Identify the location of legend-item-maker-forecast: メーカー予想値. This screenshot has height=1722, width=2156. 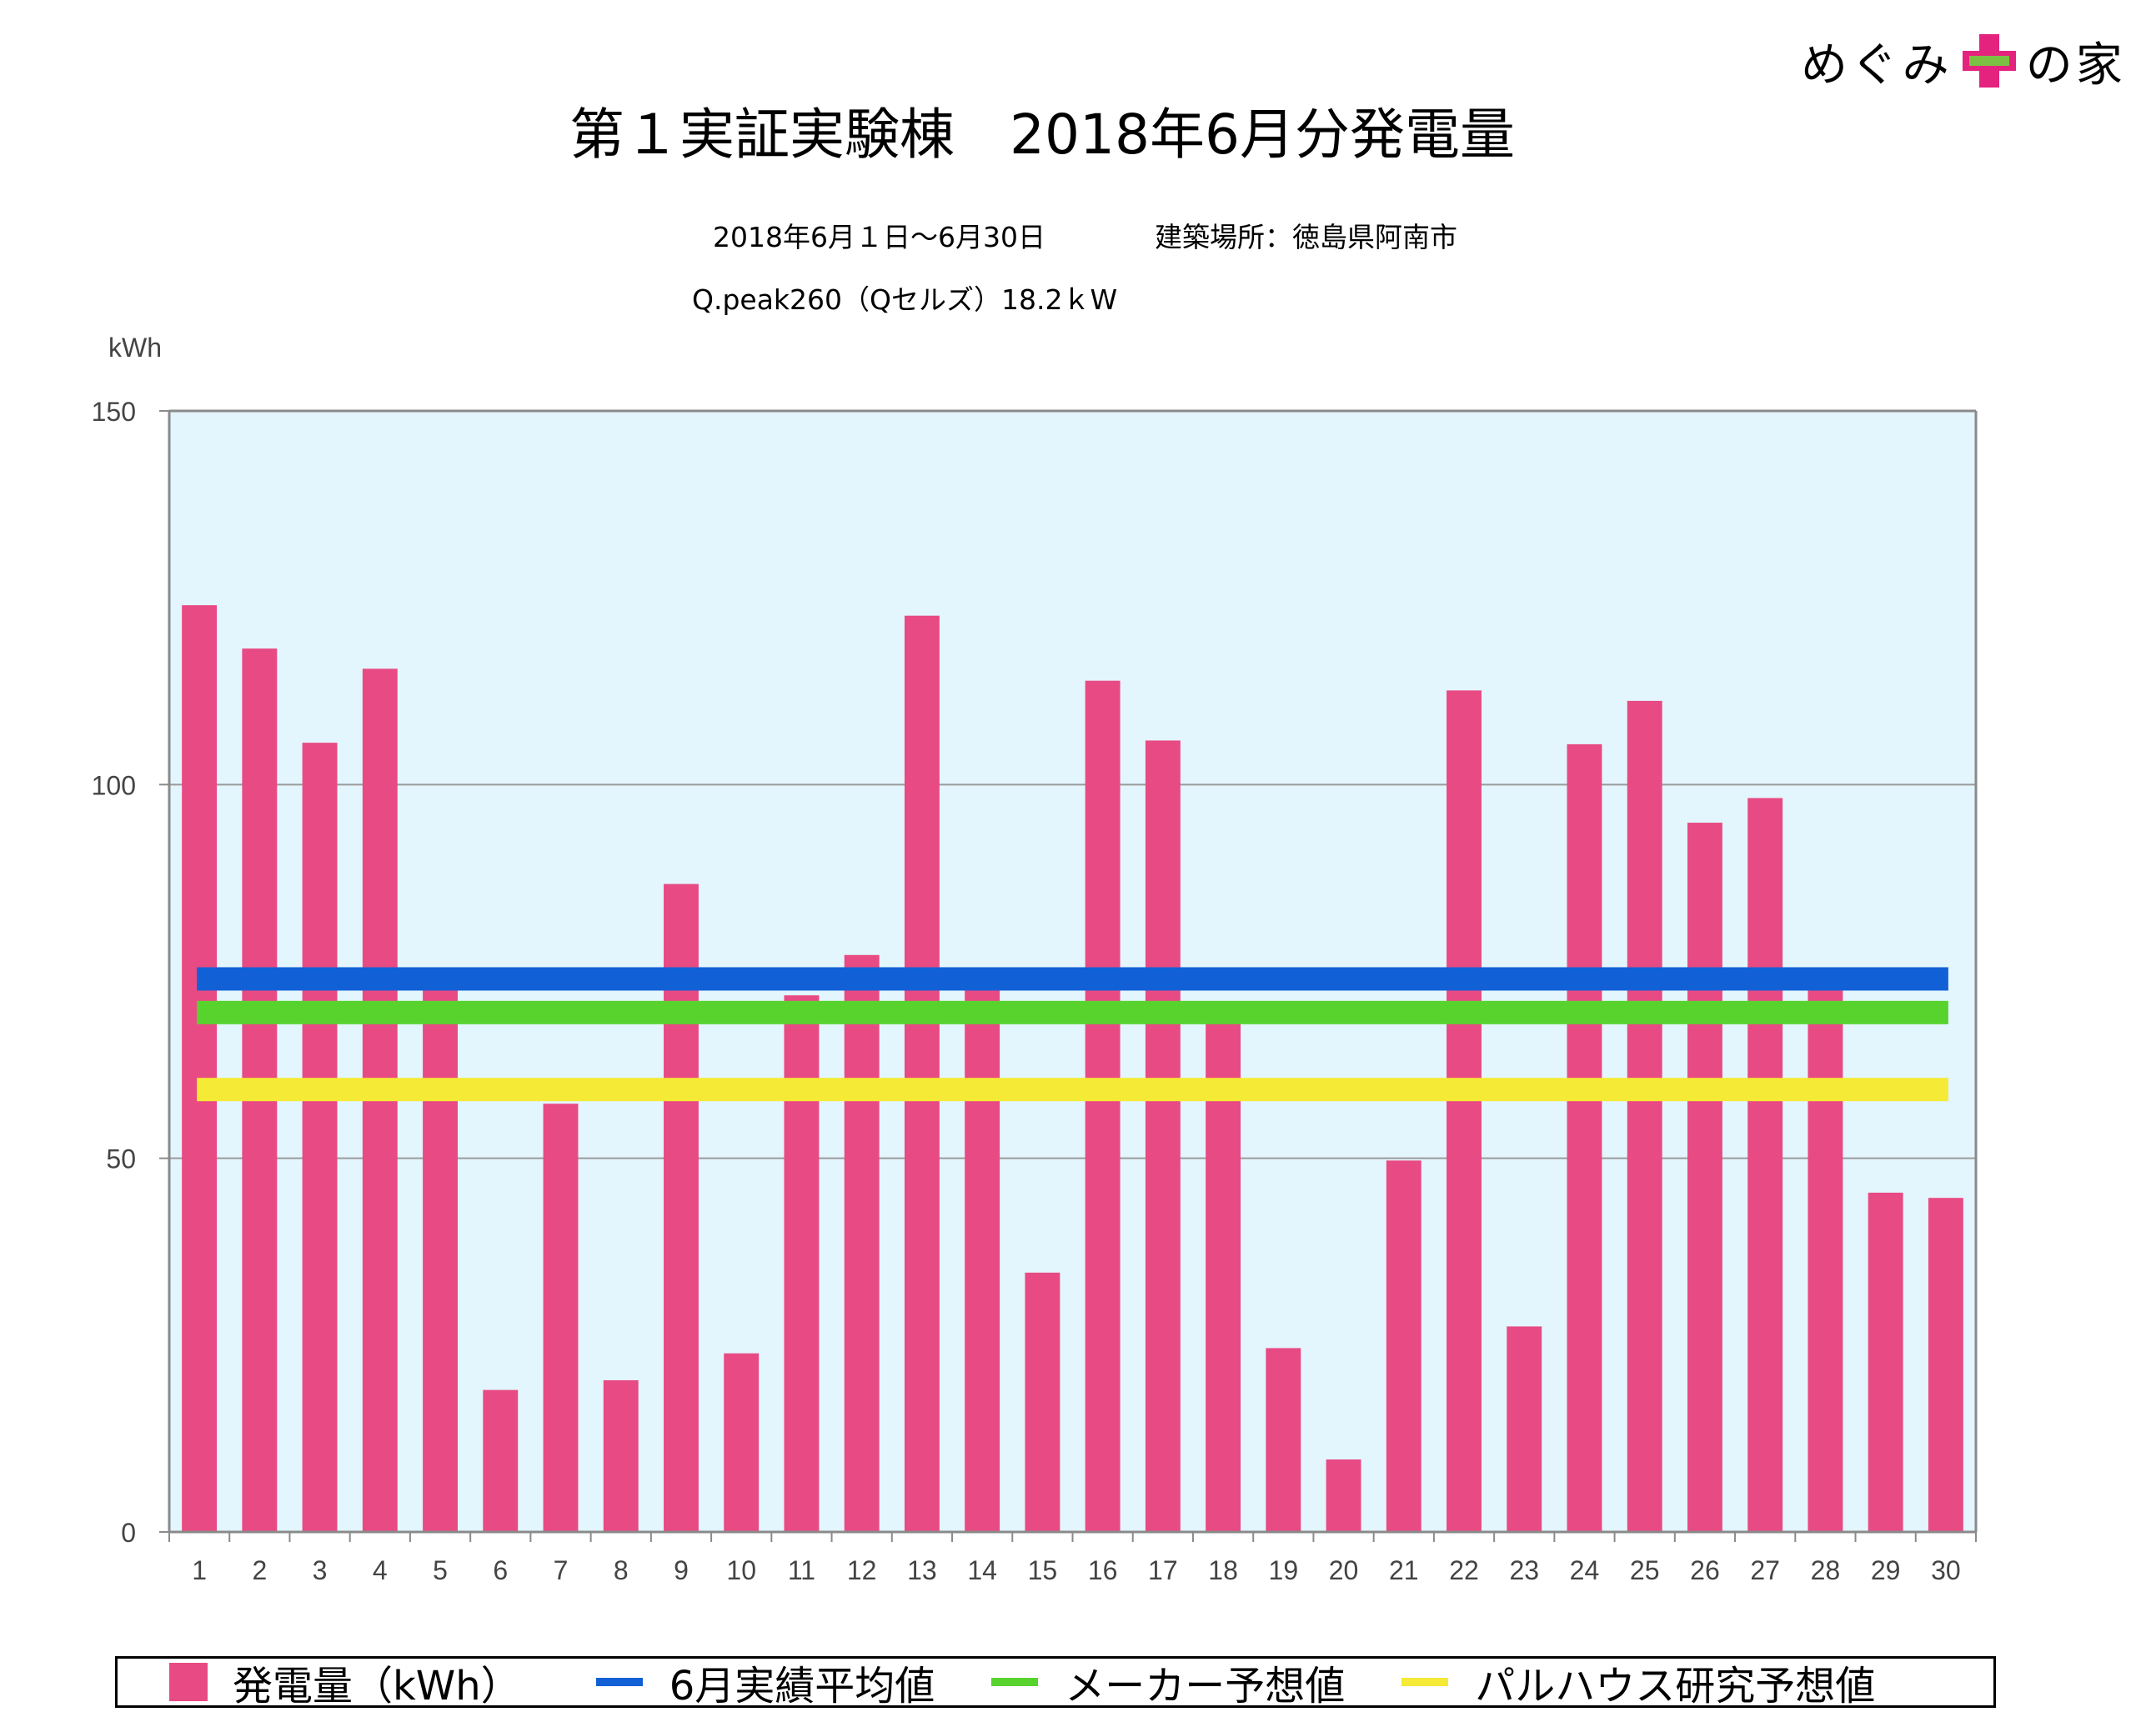
(1168, 1682).